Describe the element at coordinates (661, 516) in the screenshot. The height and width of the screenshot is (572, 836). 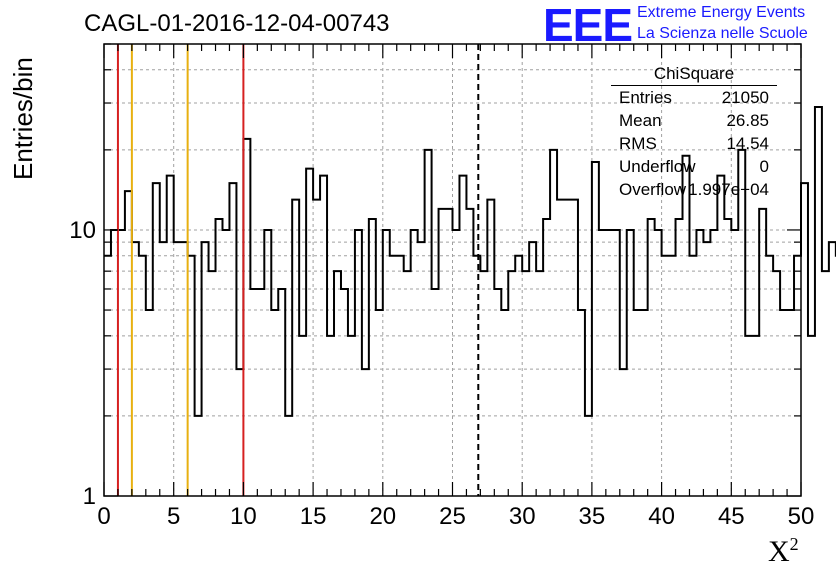
I see `x-tick-label: 40` at that location.